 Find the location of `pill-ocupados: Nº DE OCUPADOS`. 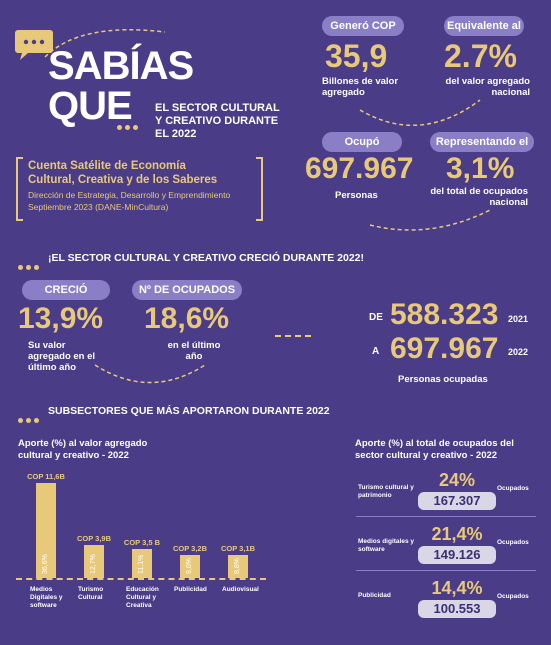

pill-ocupados: Nº DE OCUPADOS is located at coordinates (187, 290).